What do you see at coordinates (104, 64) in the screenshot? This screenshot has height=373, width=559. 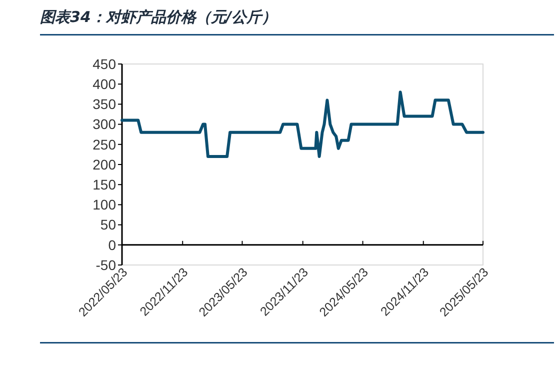 I see `y-tick-label: 450` at bounding box center [104, 64].